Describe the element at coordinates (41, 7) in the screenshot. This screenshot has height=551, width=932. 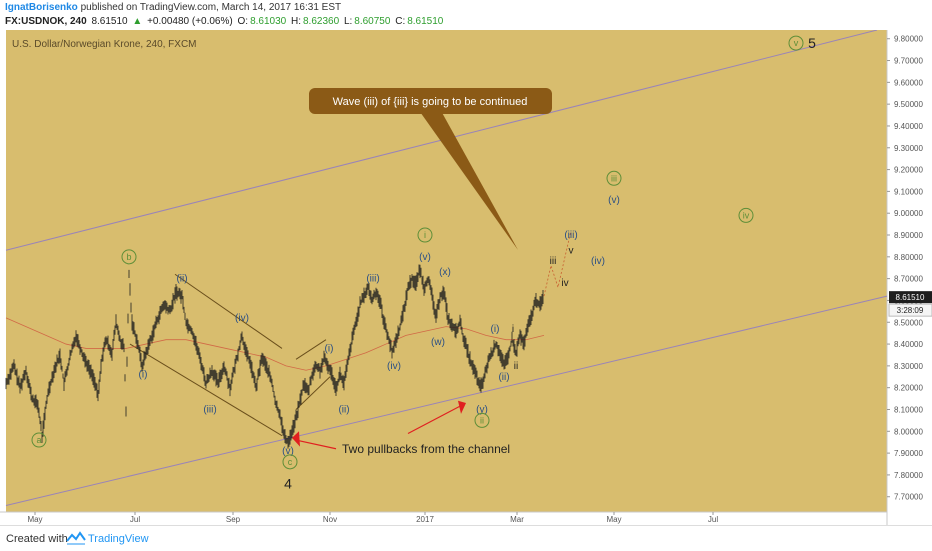
I see `author-link: IgnatBorisenko` at that location.